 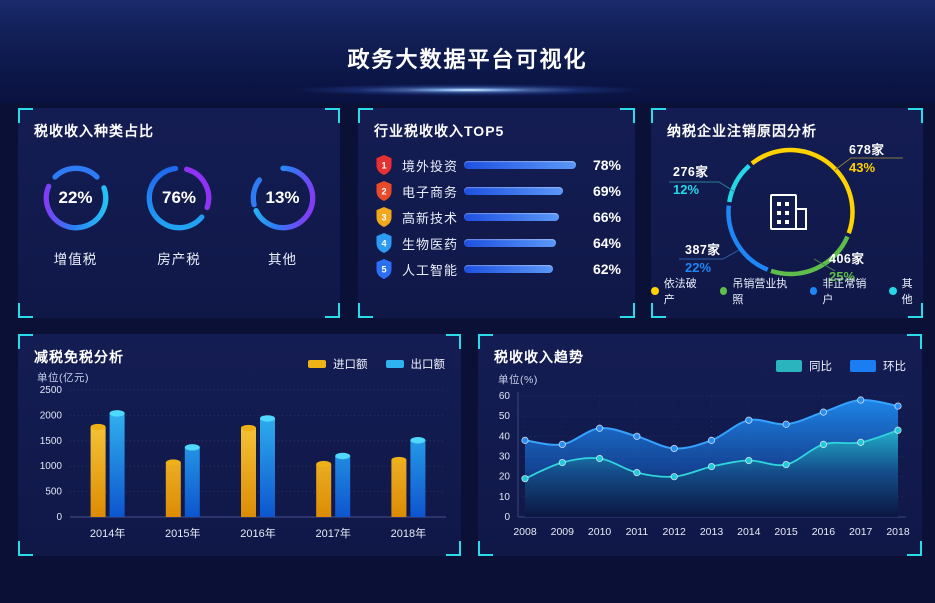 I want to click on panel-cancellation-reasons: 纳税企业注销原因分析 678家 43%, so click(x=787, y=213).